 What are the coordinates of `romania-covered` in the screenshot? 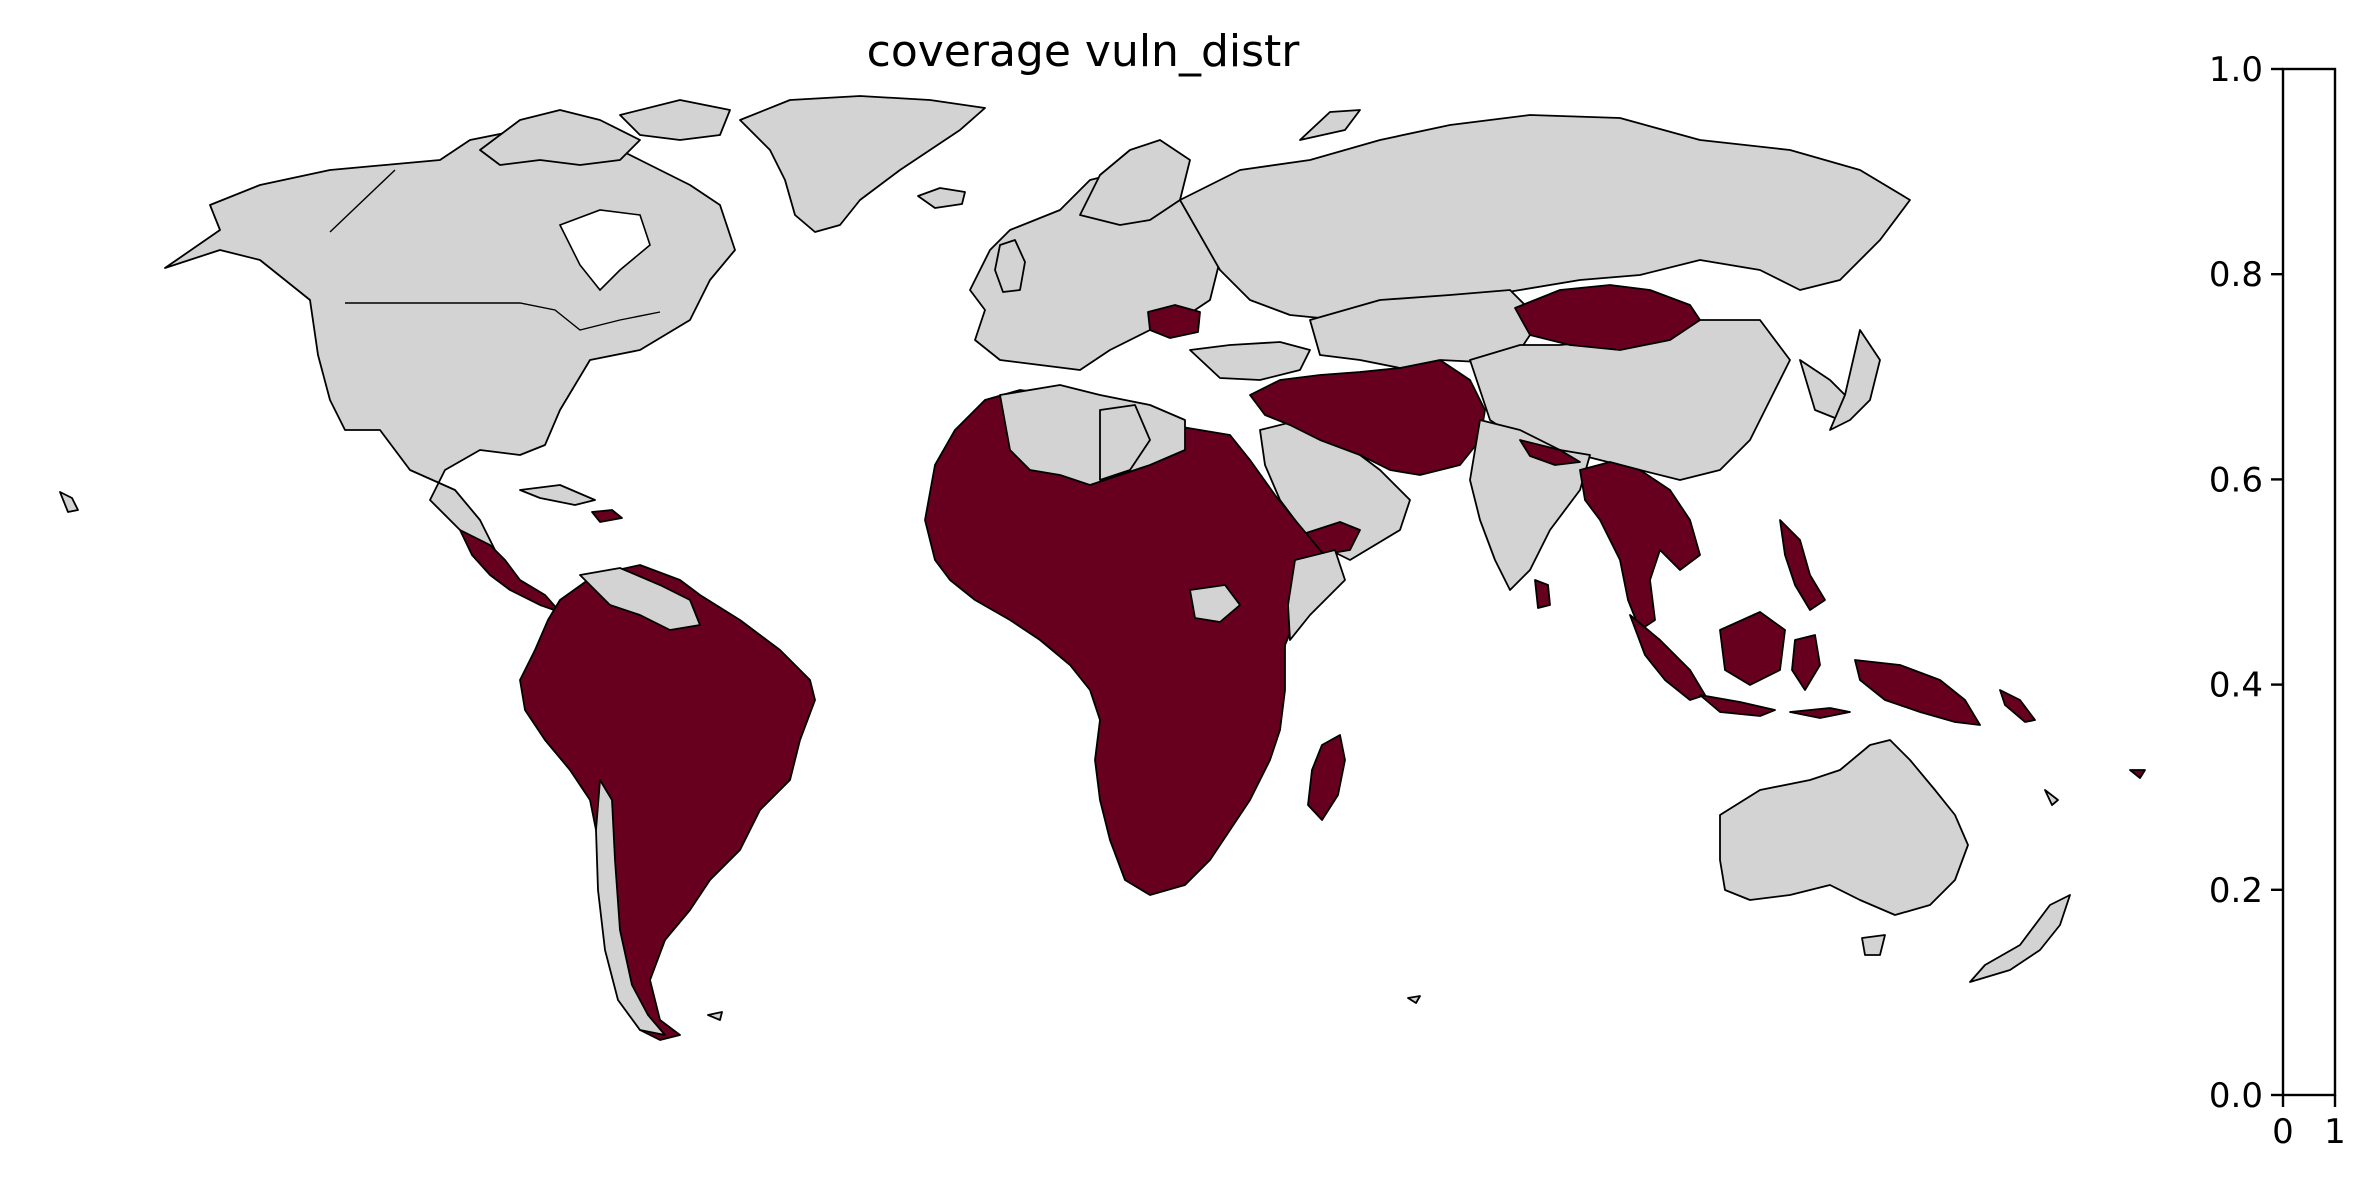 It's located at (1174, 321).